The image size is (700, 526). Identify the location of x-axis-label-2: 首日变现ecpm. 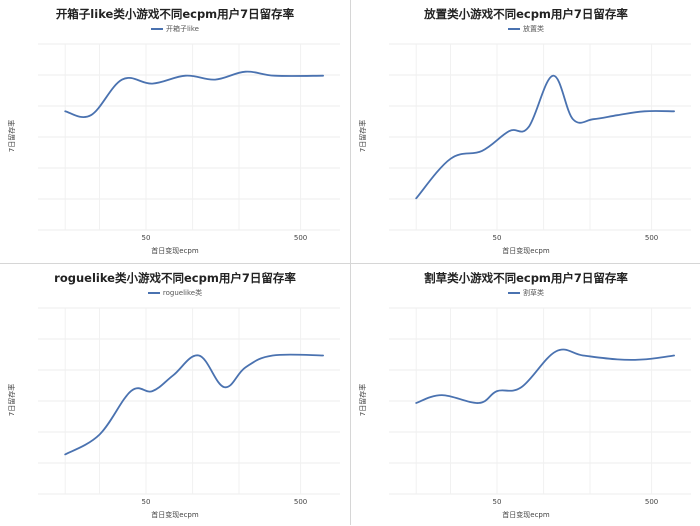
(526, 251).